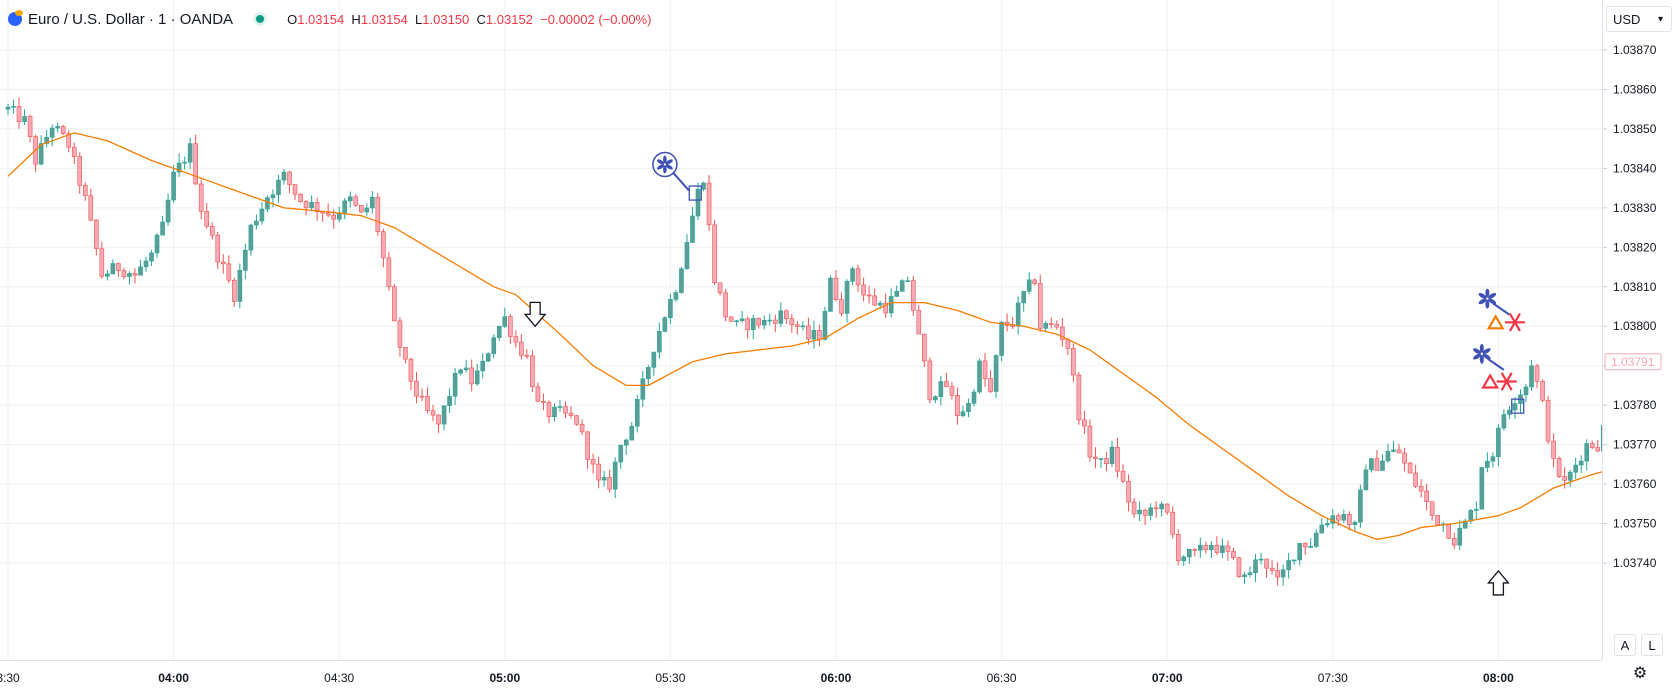 Image resolution: width=1677 pixels, height=698 pixels. Describe the element at coordinates (1496, 364) in the screenshot. I see `marker-leader-line` at that location.